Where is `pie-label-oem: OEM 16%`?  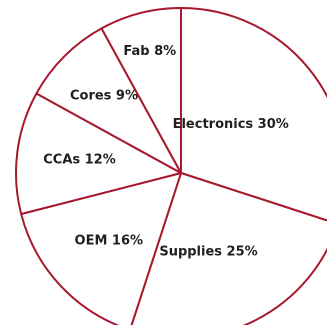
pie-label-oem: OEM 16% is located at coordinates (109, 240).